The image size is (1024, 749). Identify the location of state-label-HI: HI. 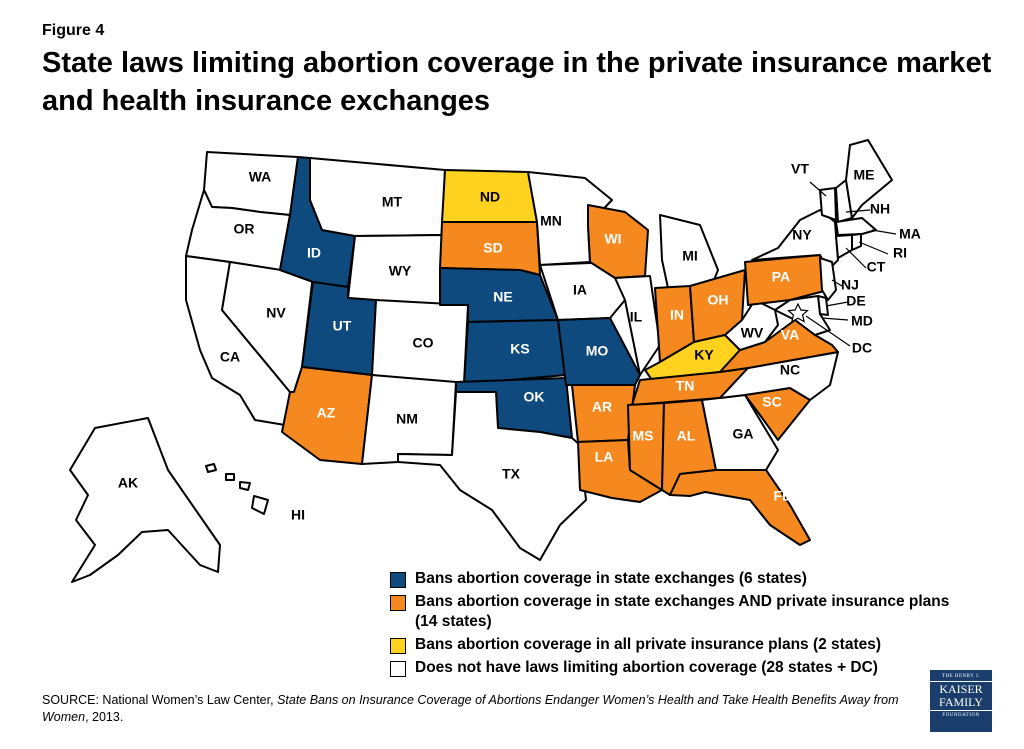
(298, 515).